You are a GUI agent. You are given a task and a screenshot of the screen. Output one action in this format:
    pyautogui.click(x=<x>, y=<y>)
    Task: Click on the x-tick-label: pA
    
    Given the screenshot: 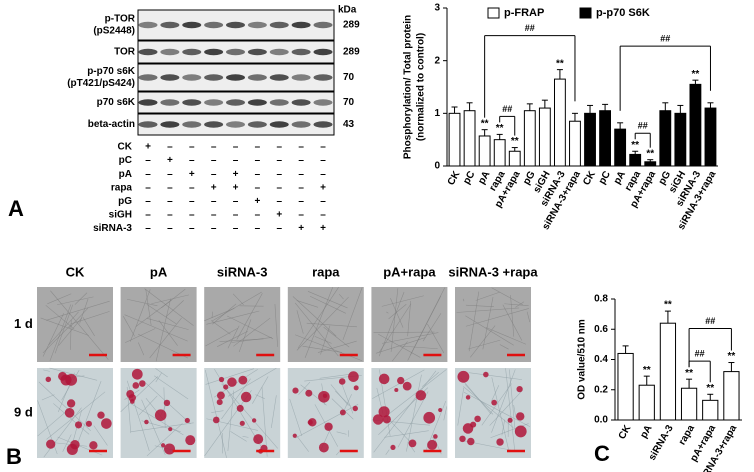 What is the action you would take?
    pyautogui.click(x=646, y=431)
    